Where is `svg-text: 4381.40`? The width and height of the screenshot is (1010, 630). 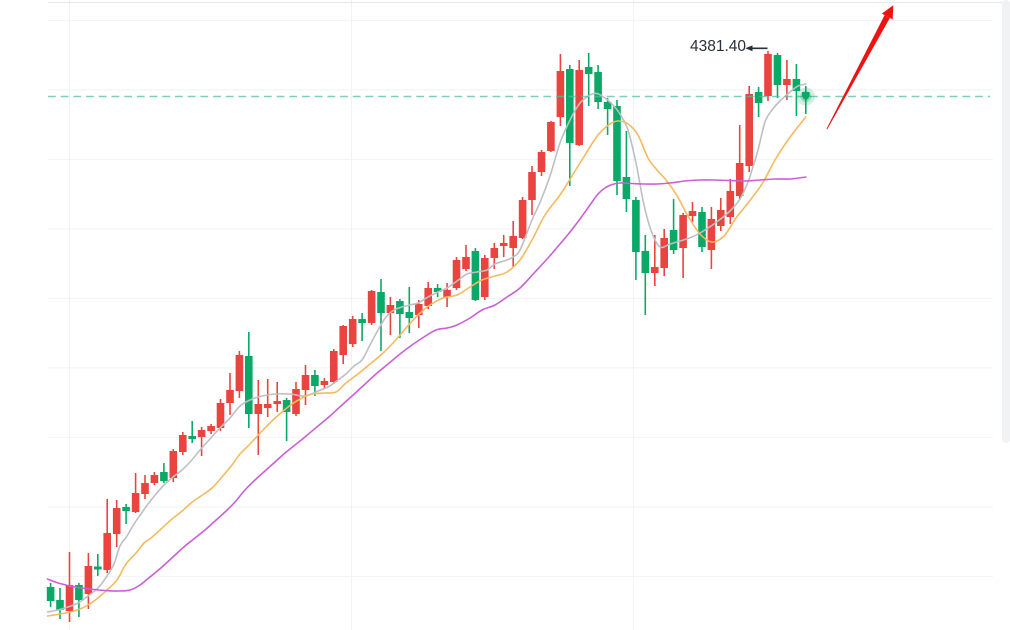 svg-text: 4381.40 is located at coordinates (718, 46).